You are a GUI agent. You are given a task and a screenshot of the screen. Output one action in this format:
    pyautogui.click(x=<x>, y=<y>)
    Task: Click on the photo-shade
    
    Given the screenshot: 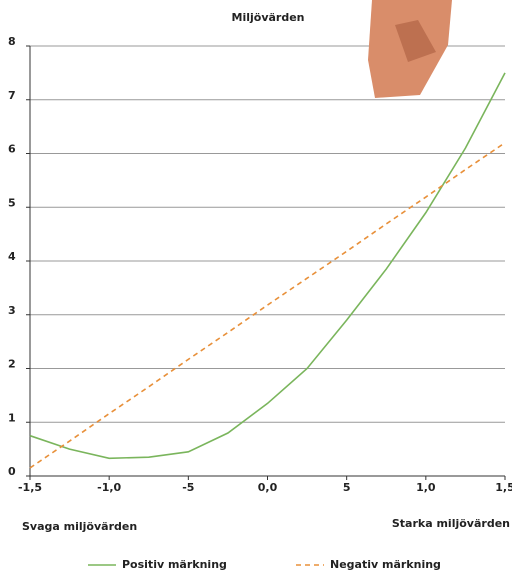 What is the action you would take?
    pyautogui.click(x=415, y=41)
    